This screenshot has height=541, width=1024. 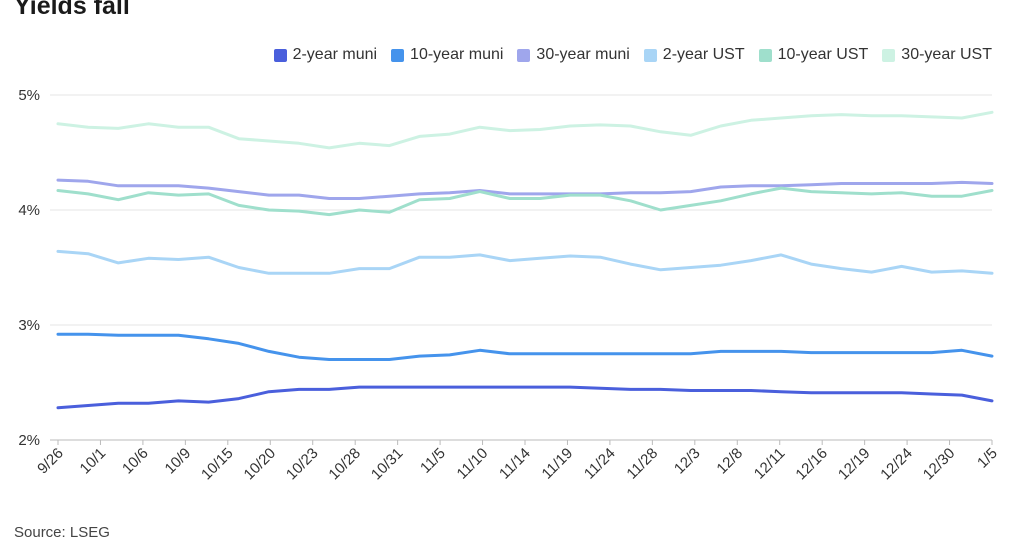 What do you see at coordinates (50, 461) in the screenshot?
I see `x-tick-label: 9/26` at bounding box center [50, 461].